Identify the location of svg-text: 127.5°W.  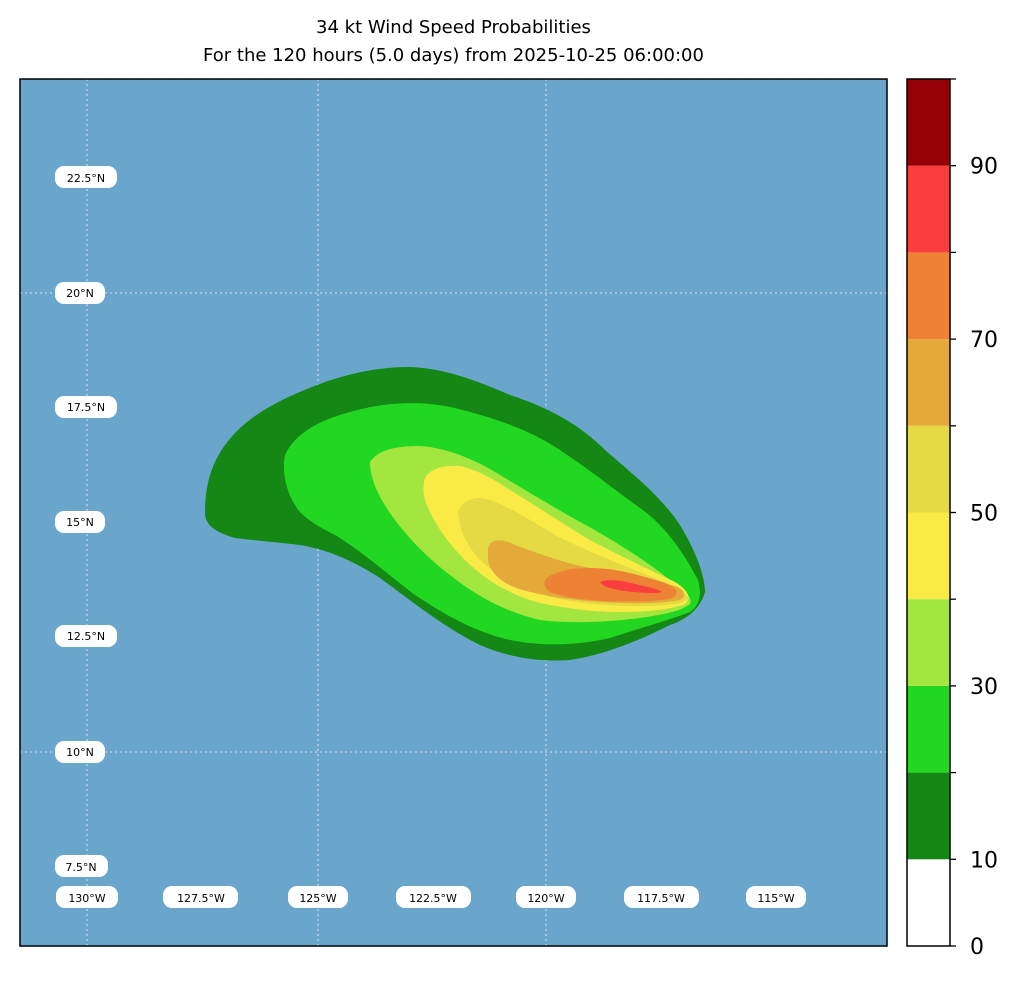
(201, 898).